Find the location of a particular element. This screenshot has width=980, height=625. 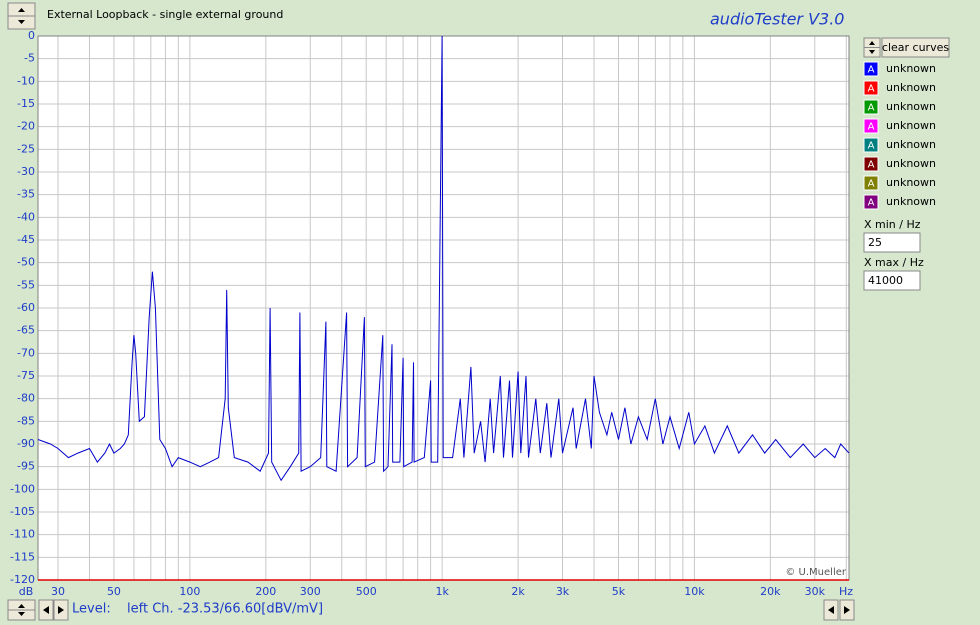

y-tick-label: -35 is located at coordinates (26, 194).